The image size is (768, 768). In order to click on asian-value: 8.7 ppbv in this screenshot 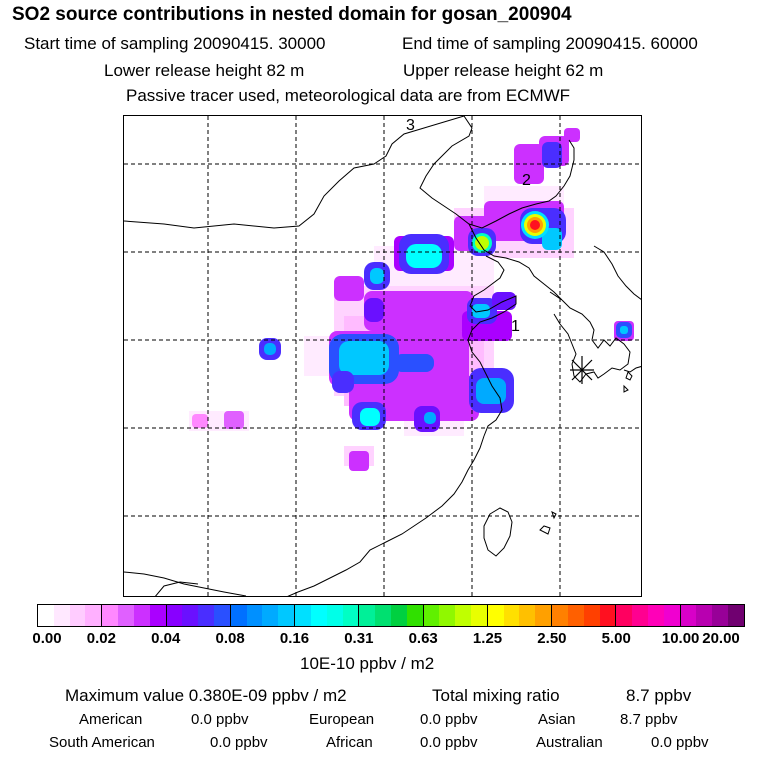, I will do `click(649, 719)`.